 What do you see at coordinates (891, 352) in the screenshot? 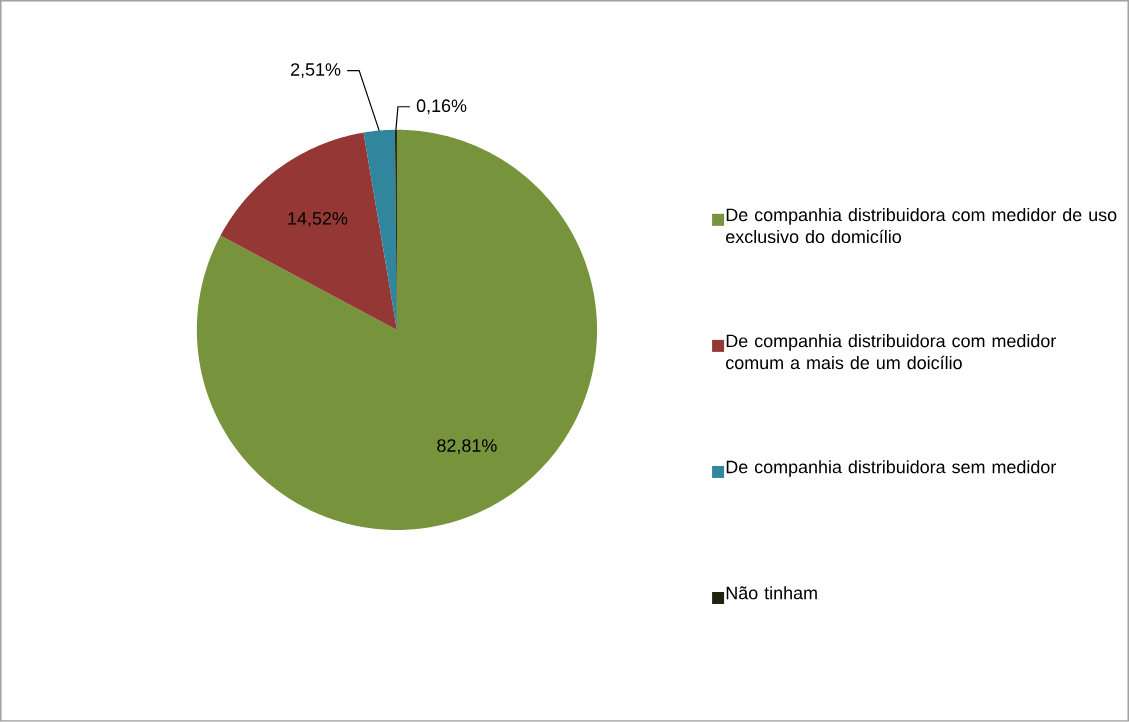
I see `legend-label: De companhia distribuidora com medidor comum a mais de um doicílio` at bounding box center [891, 352].